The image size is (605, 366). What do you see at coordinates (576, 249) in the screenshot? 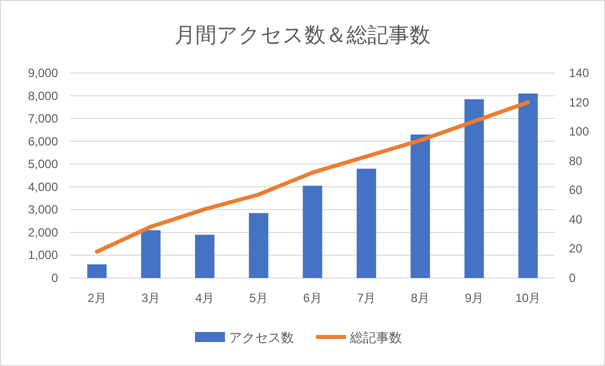
I see `y2-tick-label: 20` at bounding box center [576, 249].